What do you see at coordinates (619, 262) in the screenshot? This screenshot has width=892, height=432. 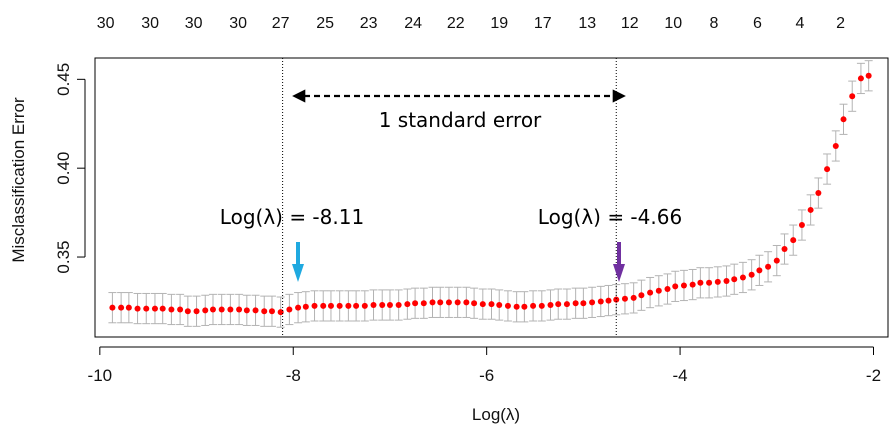 I see `right-lambda-arrow` at bounding box center [619, 262].